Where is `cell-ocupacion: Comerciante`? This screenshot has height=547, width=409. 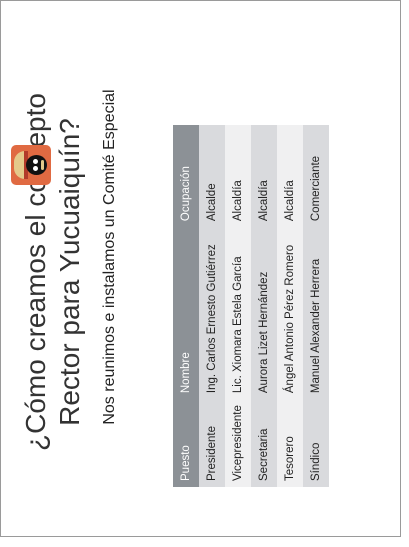
cell-ocupacion: Comerciante is located at coordinates (316, 176).